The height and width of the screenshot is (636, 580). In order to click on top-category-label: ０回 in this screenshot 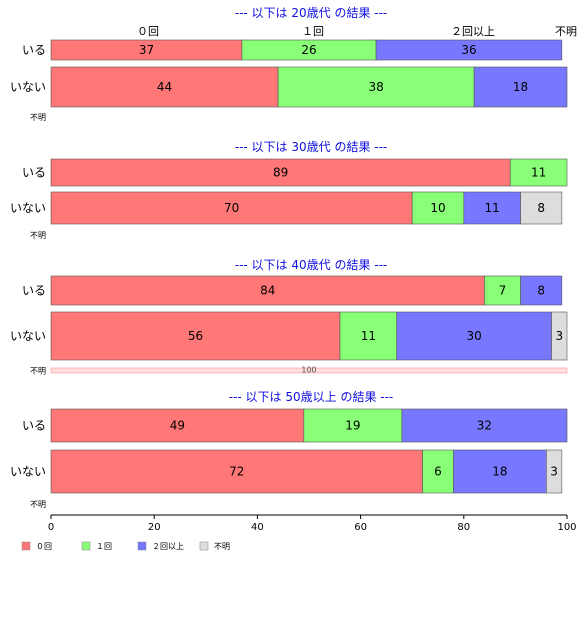, I will do `click(148, 31)`.